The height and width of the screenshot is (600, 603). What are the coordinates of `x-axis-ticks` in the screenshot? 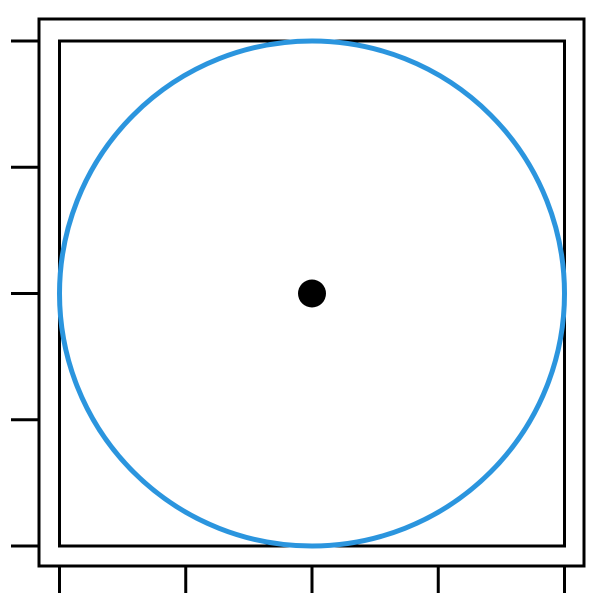 It's located at (312, 579).